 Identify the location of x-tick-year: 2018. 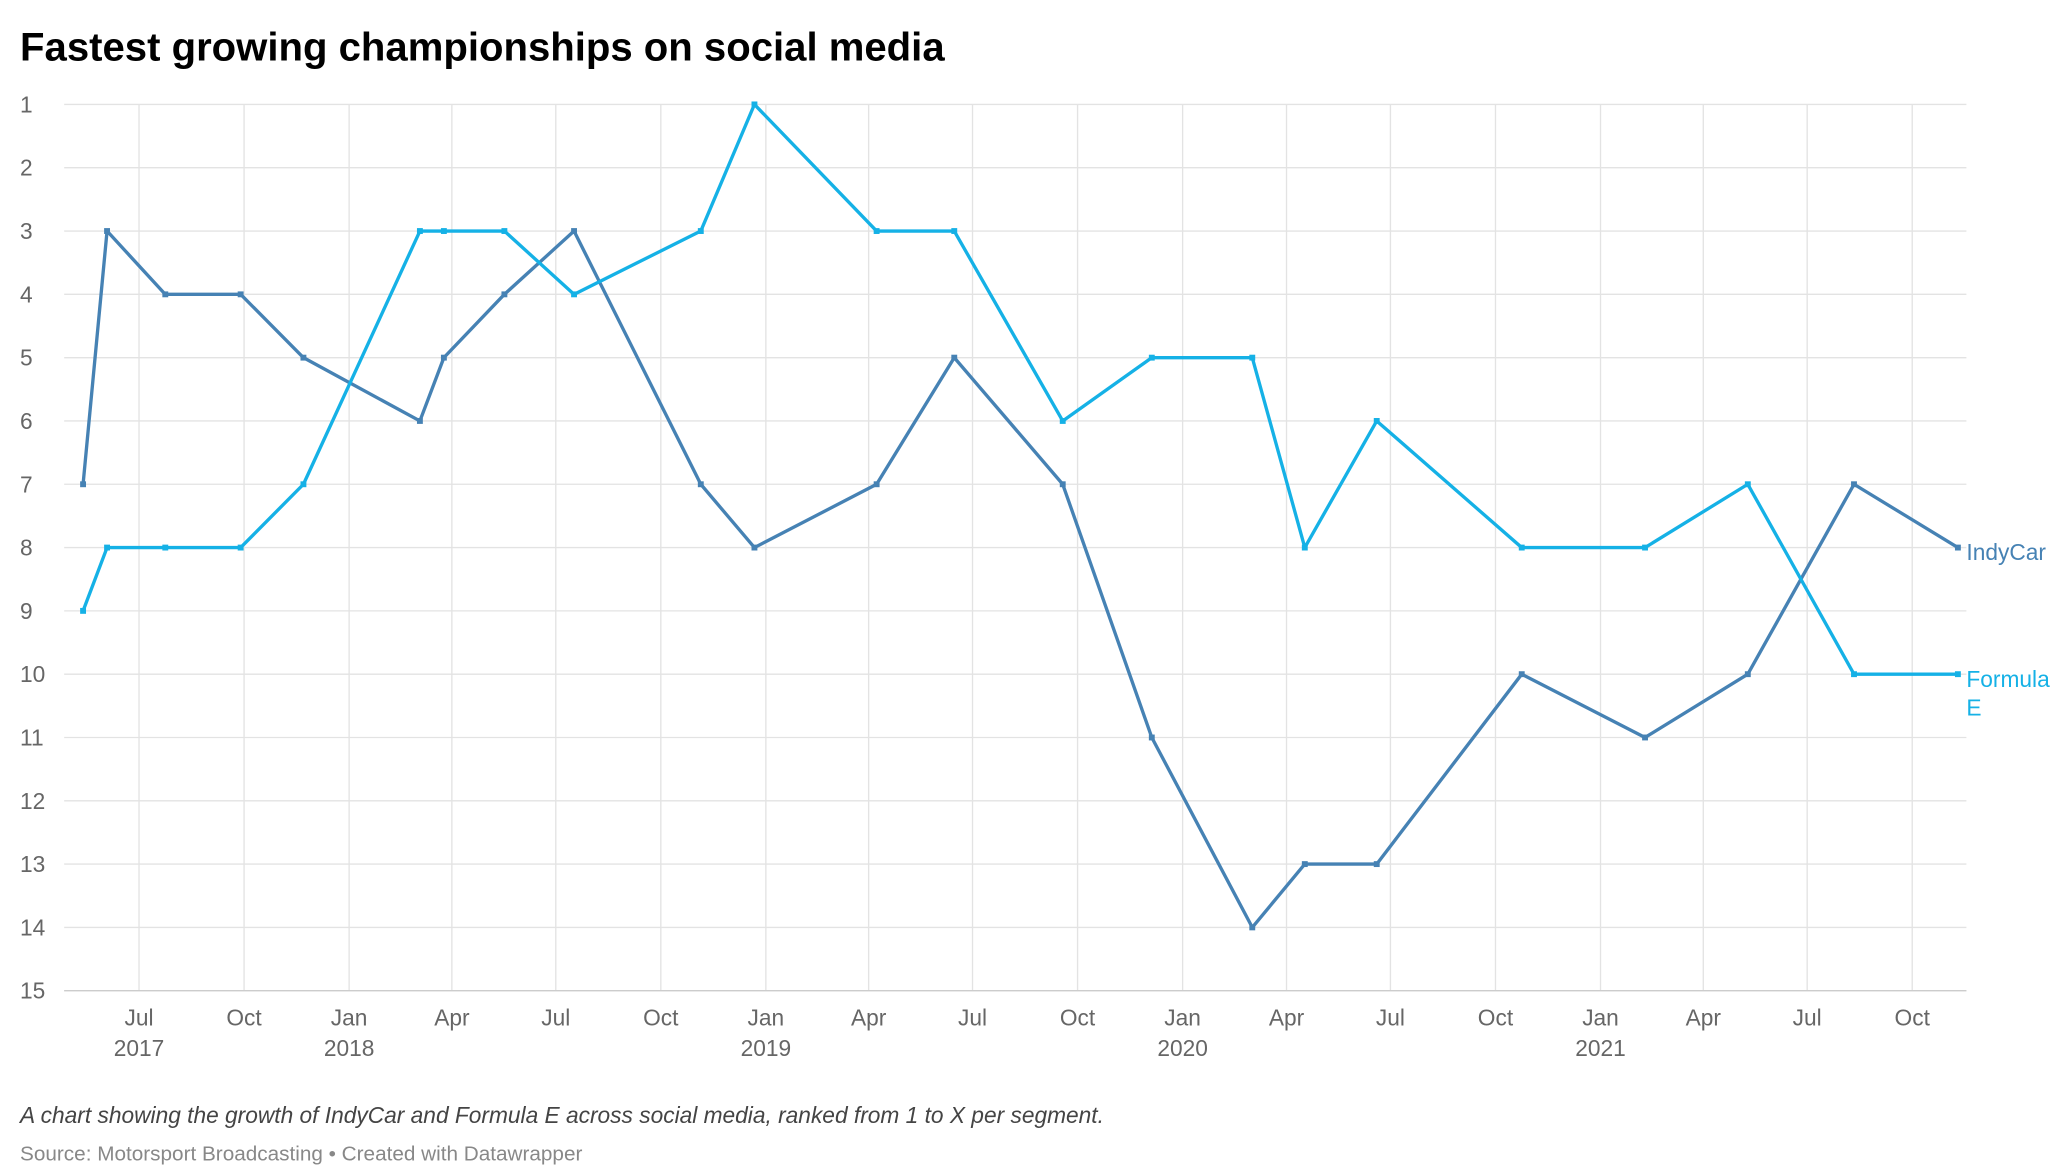
(349, 1048).